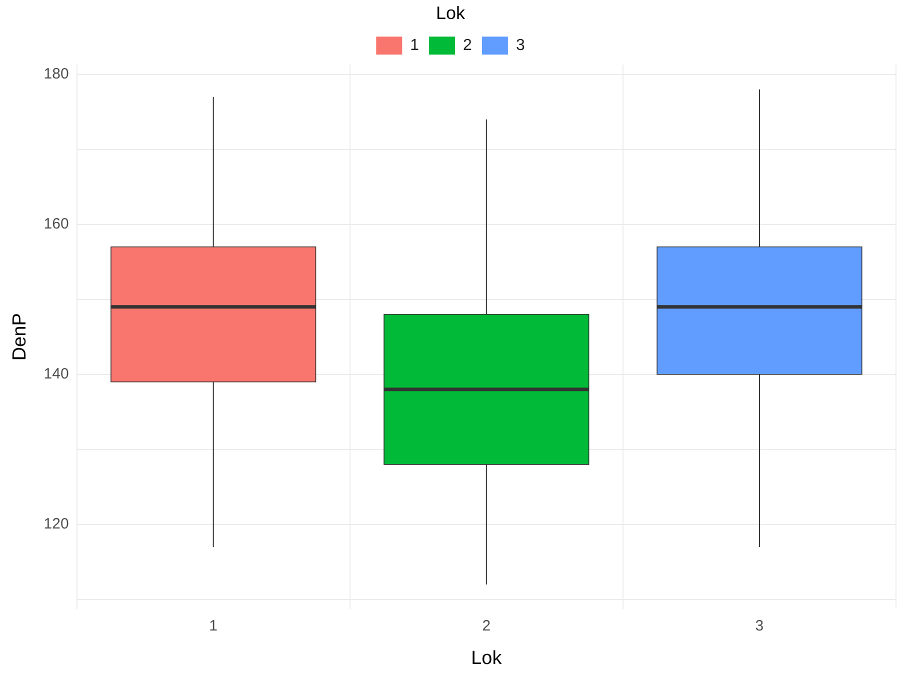 Image resolution: width=911 pixels, height=679 pixels. Describe the element at coordinates (759, 625) in the screenshot. I see `x-tick-label: 3` at that location.